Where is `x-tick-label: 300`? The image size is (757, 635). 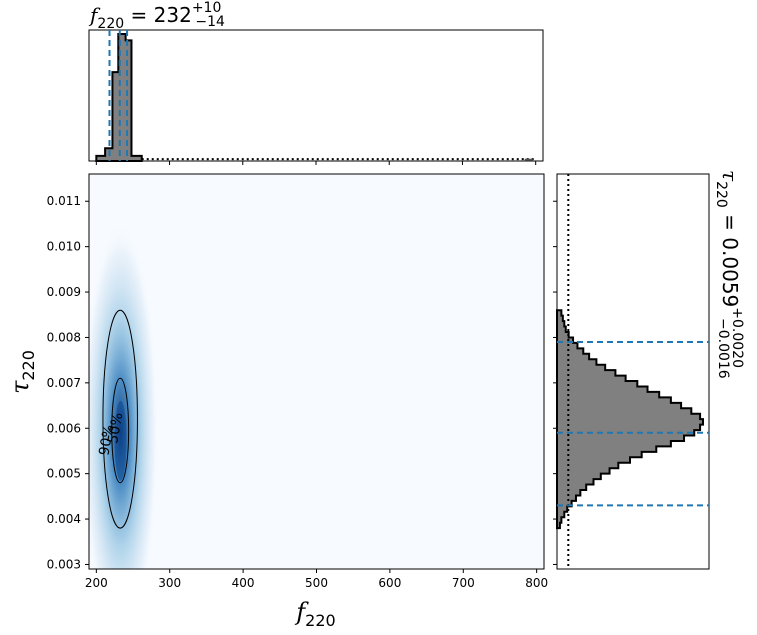 x-tick-label: 300 is located at coordinates (169, 583).